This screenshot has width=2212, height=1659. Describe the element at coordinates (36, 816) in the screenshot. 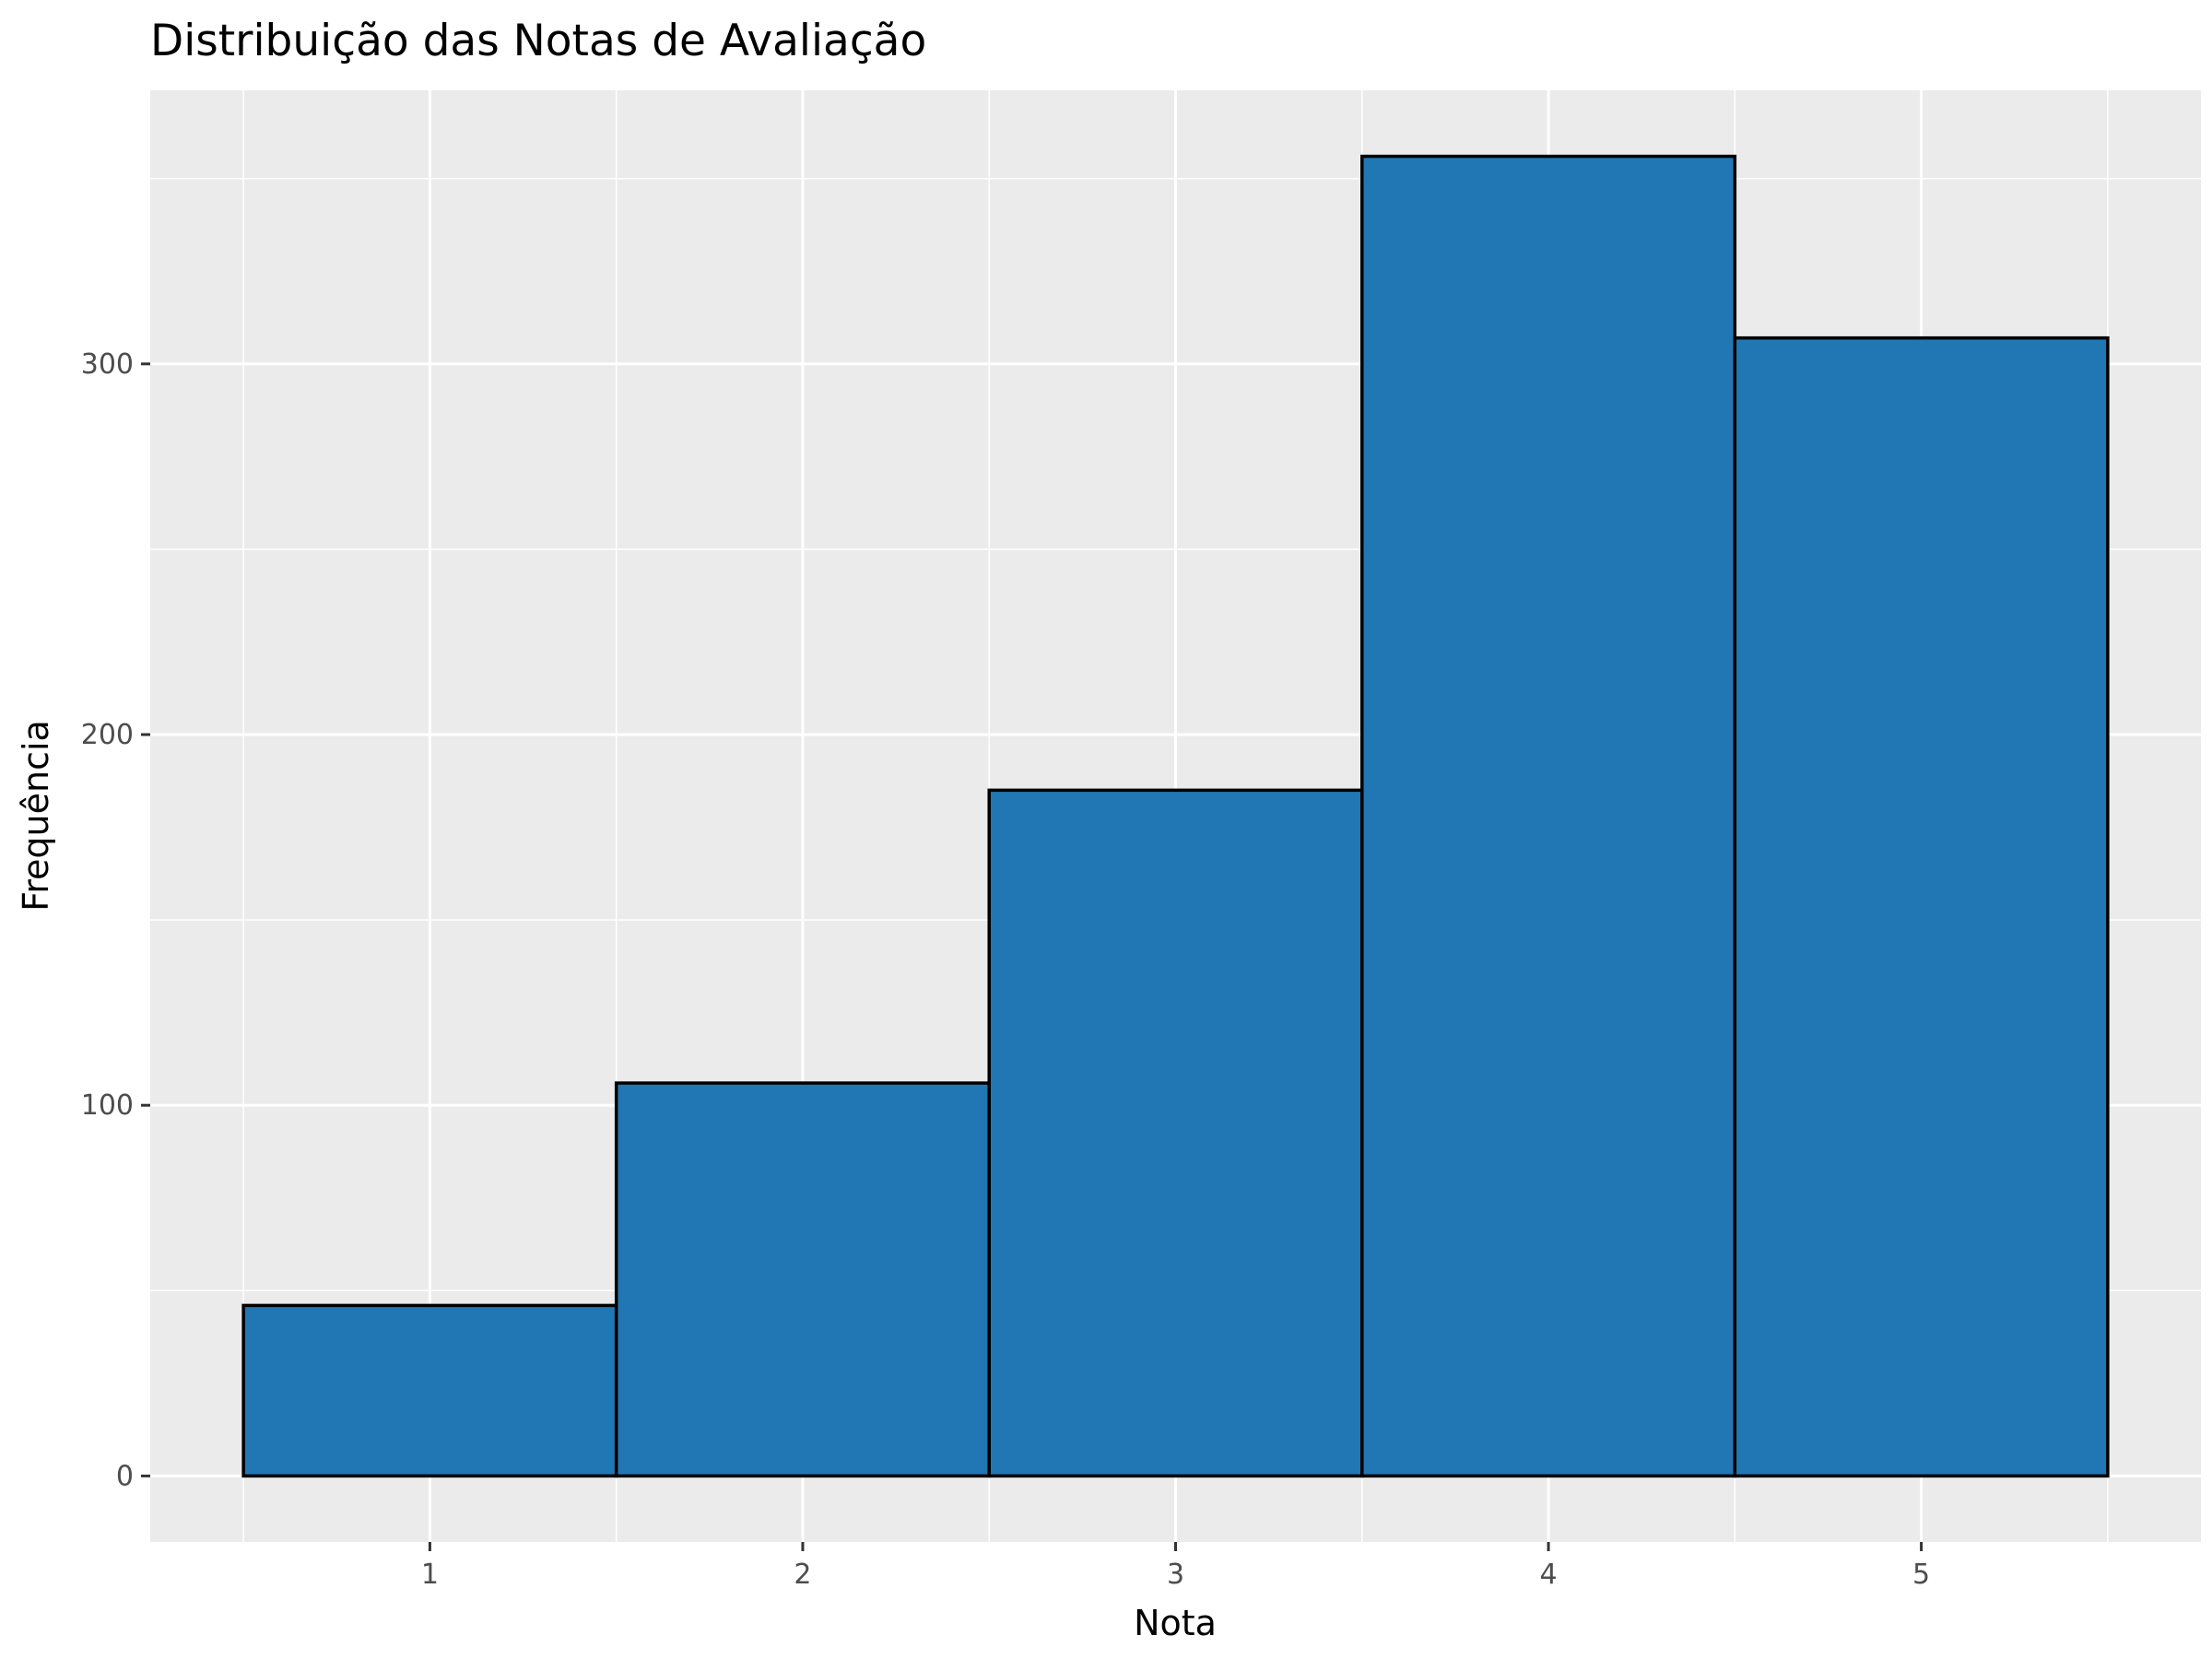

I see `y-axis-title: Frequência` at that location.